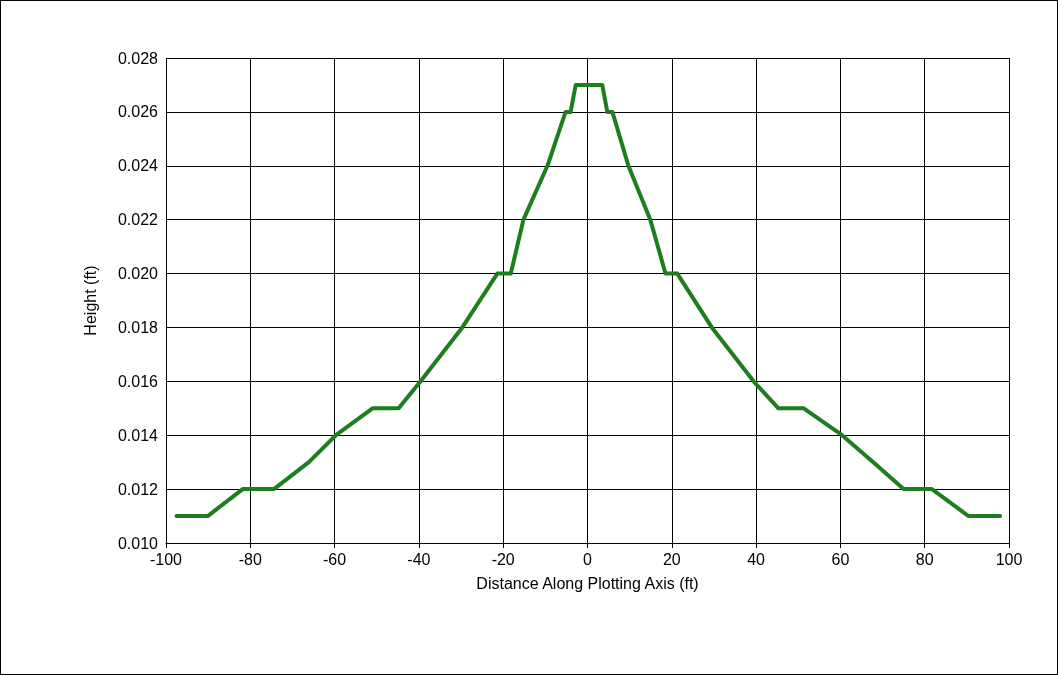  What do you see at coordinates (90, 300) in the screenshot?
I see `y-axis-title: Height (ft)` at bounding box center [90, 300].